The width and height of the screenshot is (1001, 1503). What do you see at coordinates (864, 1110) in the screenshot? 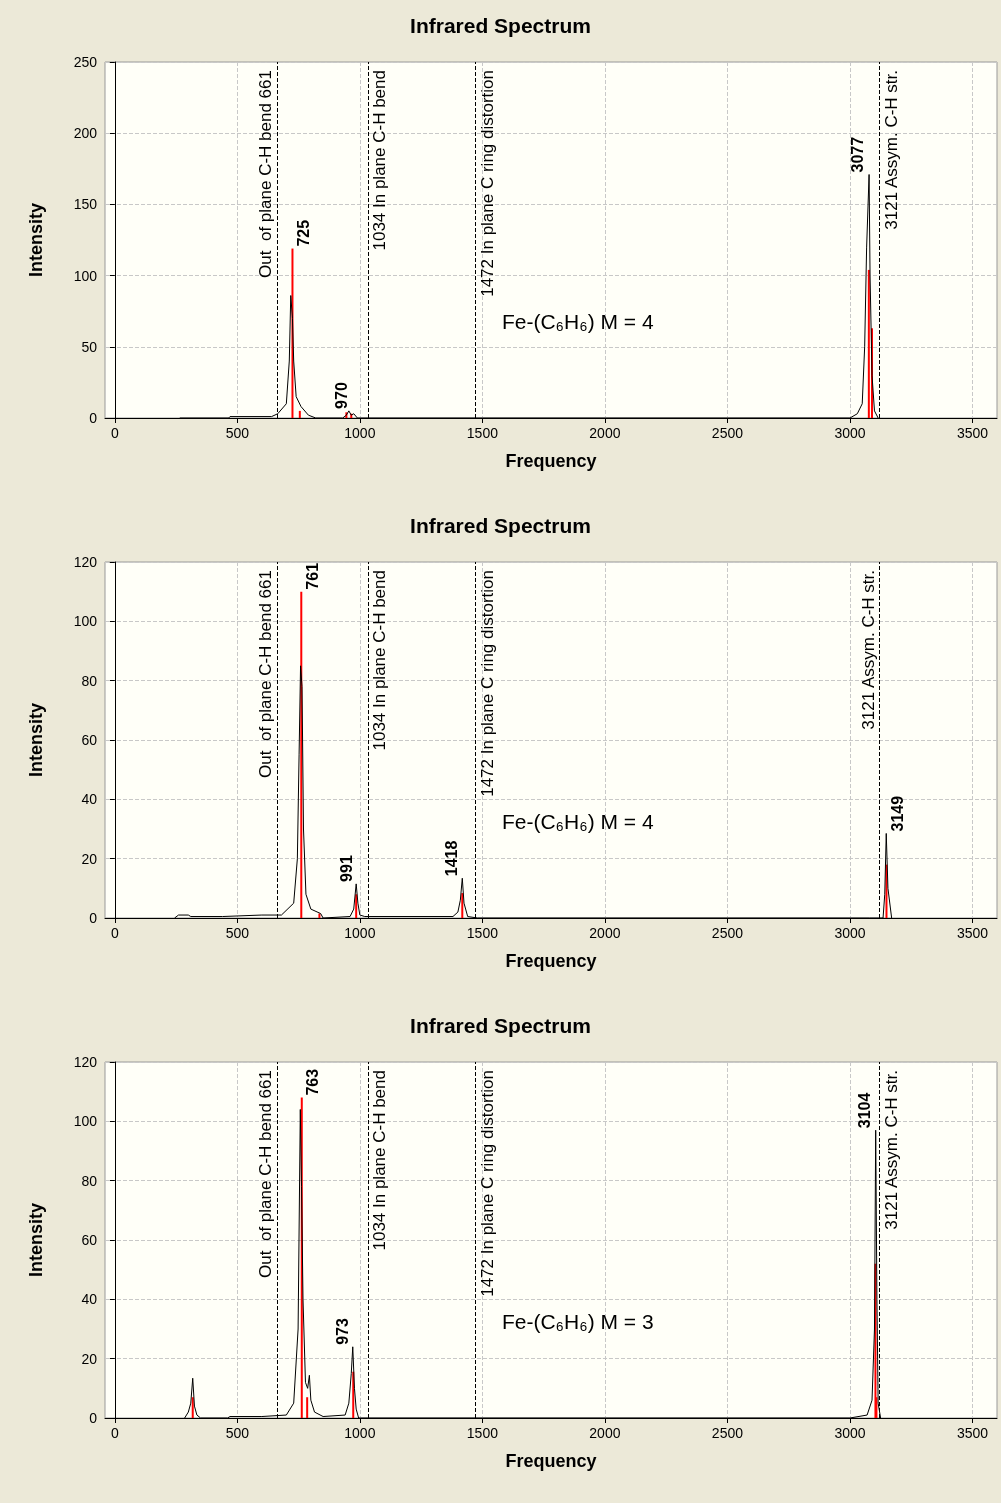
I see `annotation: 3104` at bounding box center [864, 1110].